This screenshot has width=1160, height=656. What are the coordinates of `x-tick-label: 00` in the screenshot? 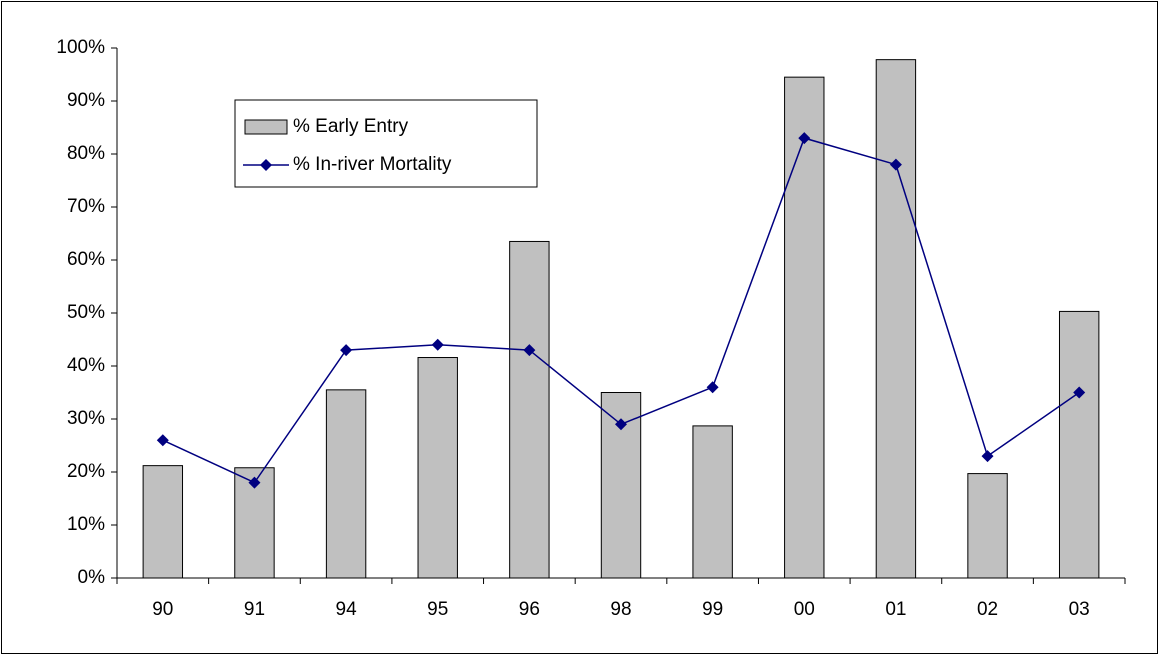 It's located at (804, 609).